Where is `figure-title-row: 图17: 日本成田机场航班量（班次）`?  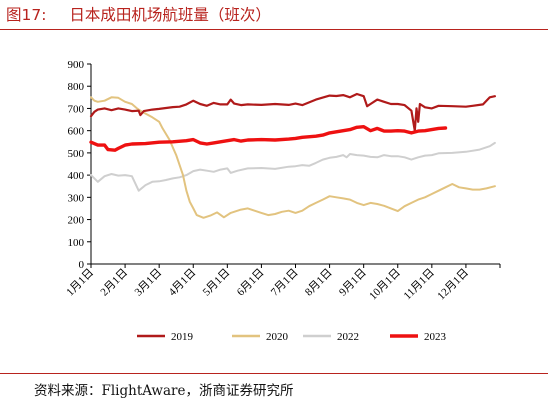
figure-title-row: 图17: 日本成田机场航班量（班次） is located at coordinates (138, 15).